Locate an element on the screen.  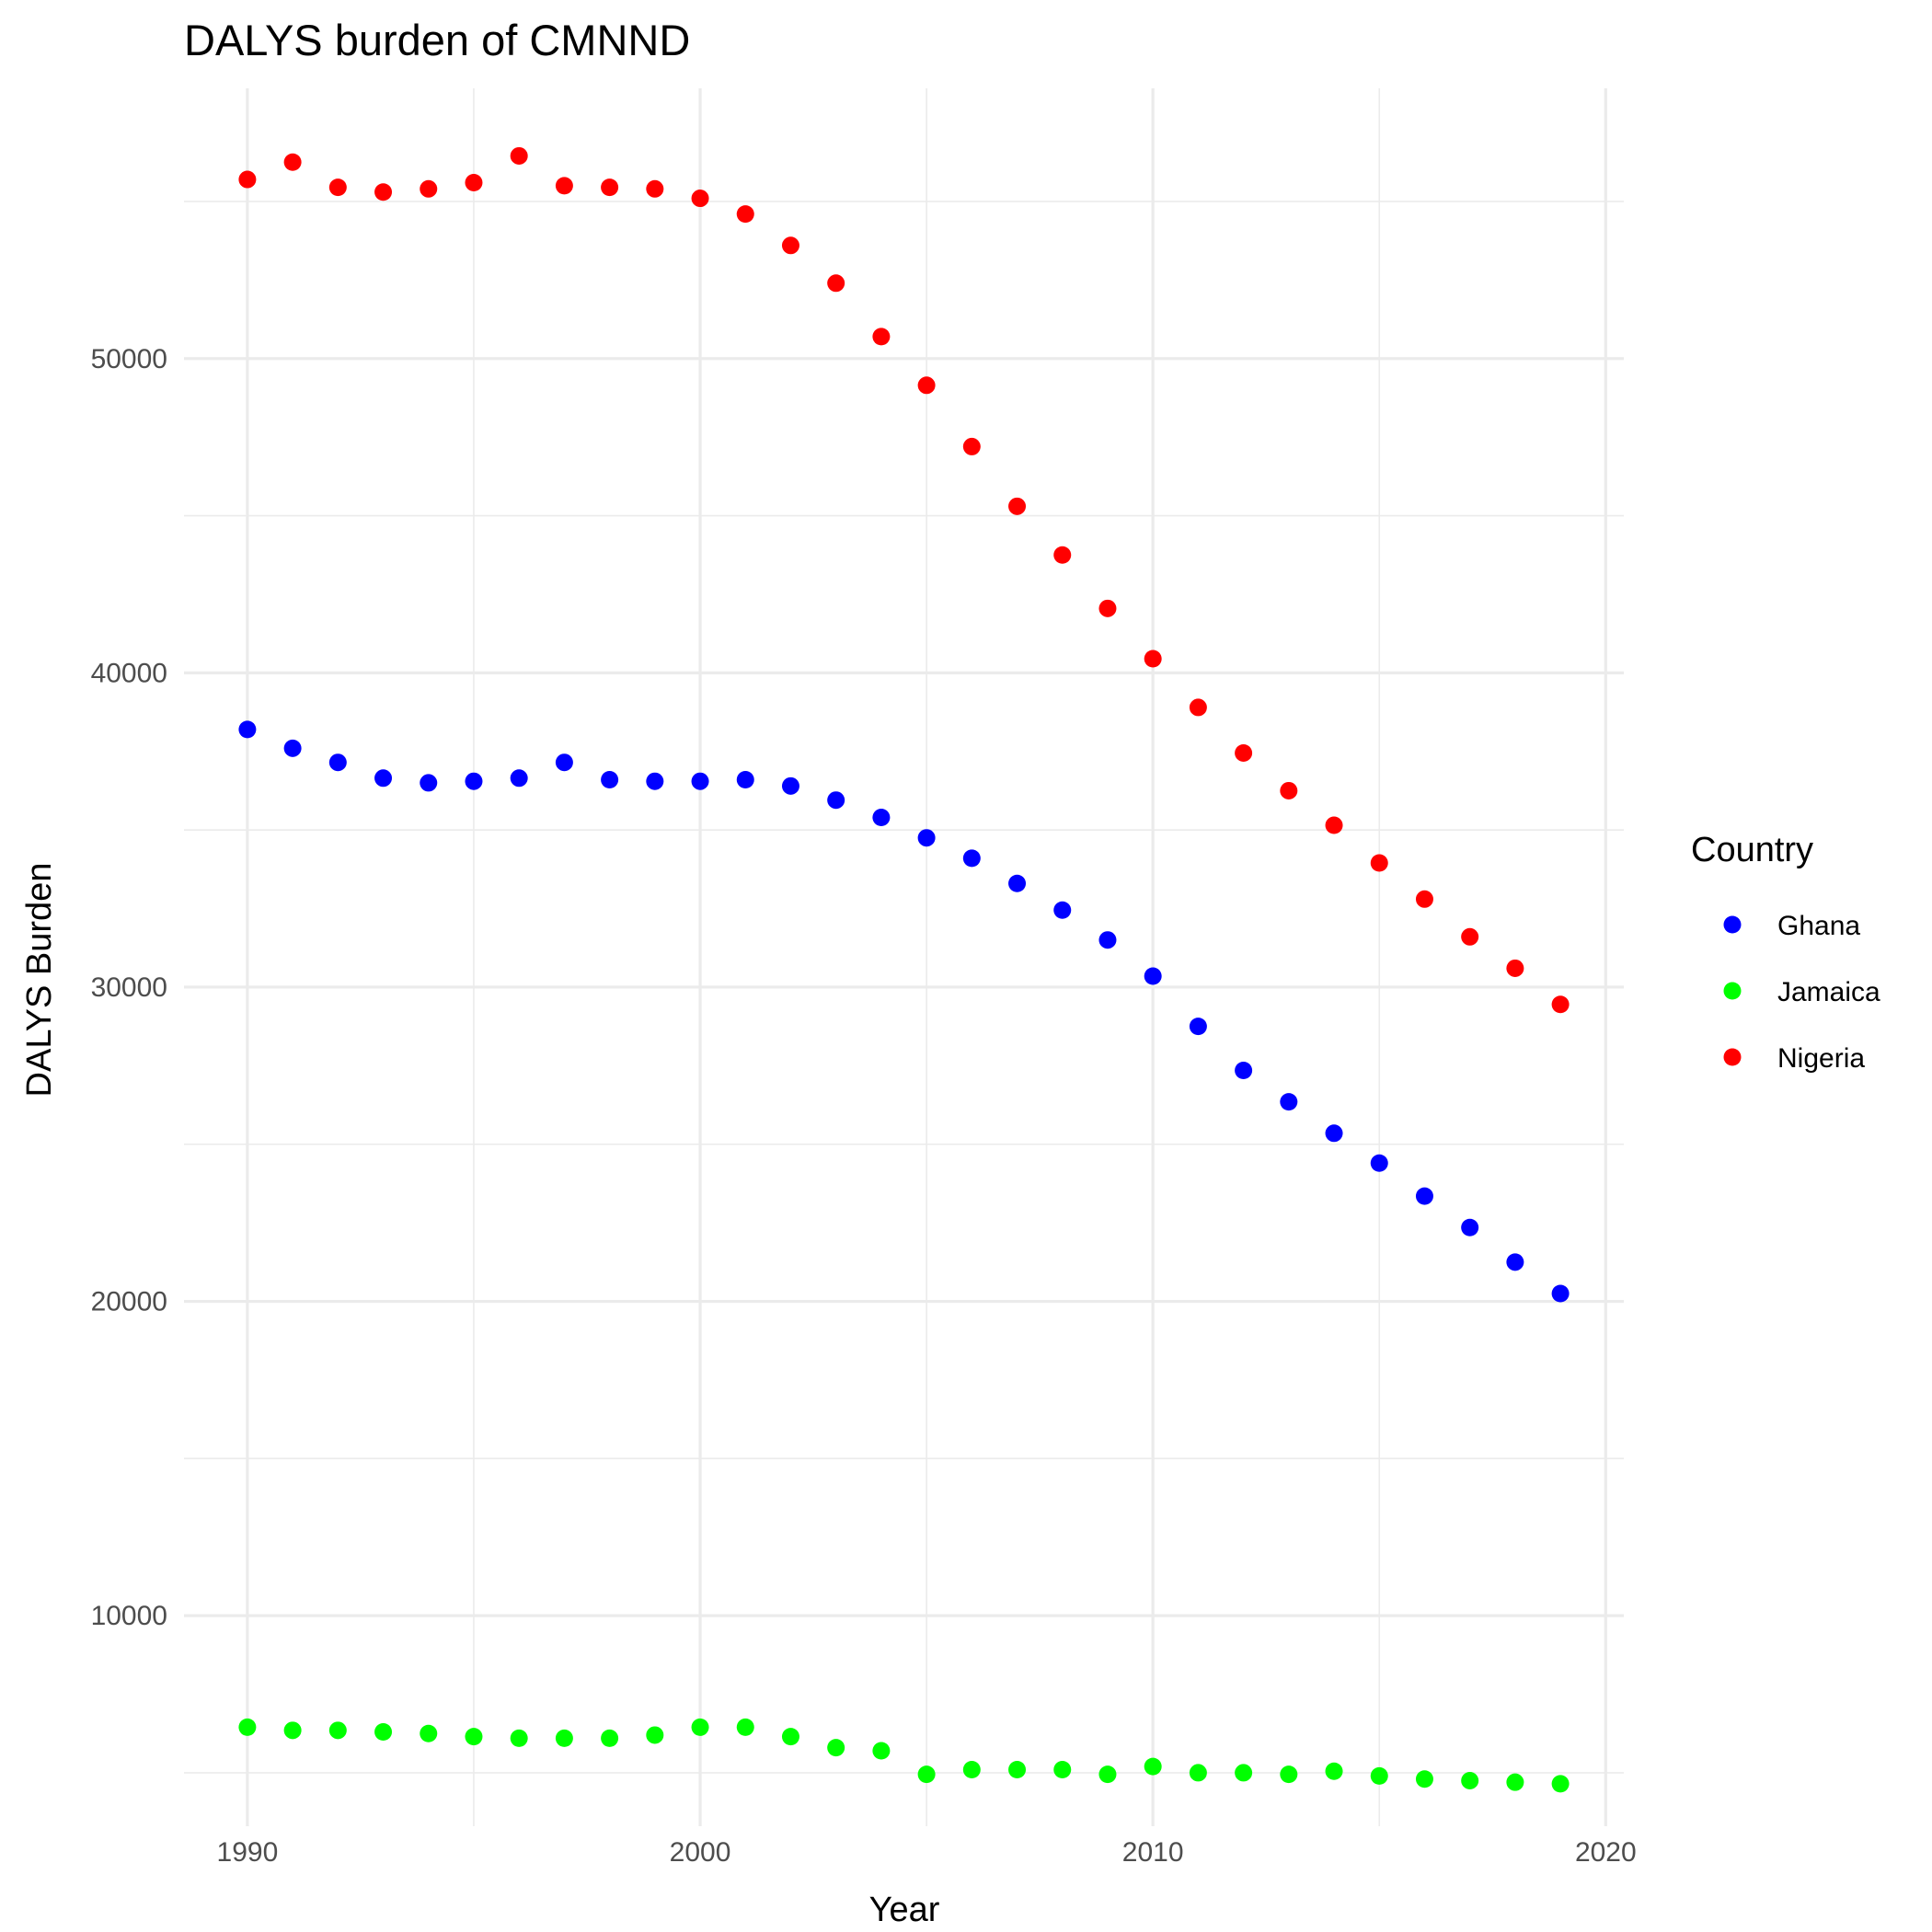
y-tick-label: 30000 is located at coordinates (129, 987).